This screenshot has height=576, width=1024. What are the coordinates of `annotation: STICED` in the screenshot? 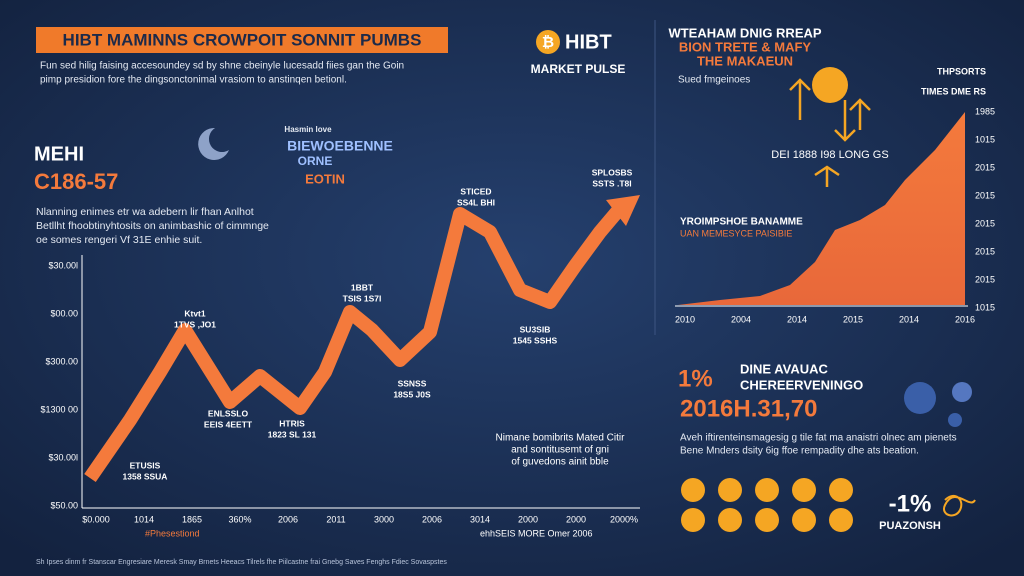 It's located at (475, 191).